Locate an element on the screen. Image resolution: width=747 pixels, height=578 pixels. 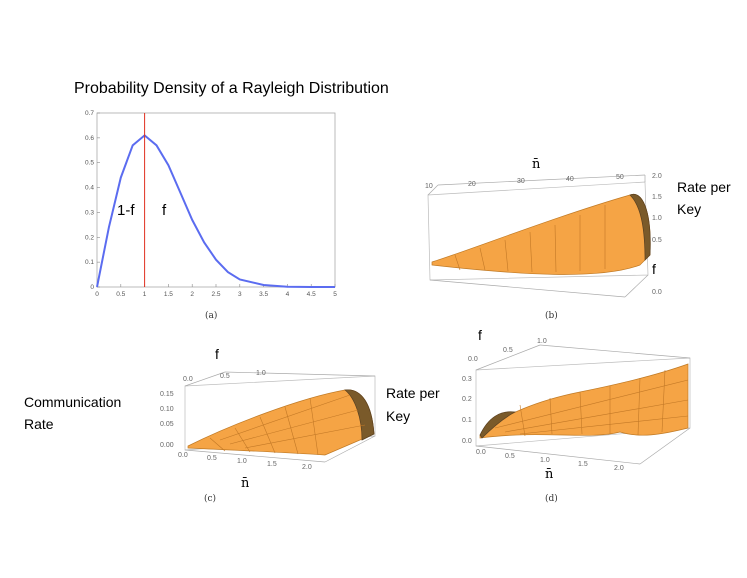
f-axis-label-b: f is located at coordinates (654, 269).